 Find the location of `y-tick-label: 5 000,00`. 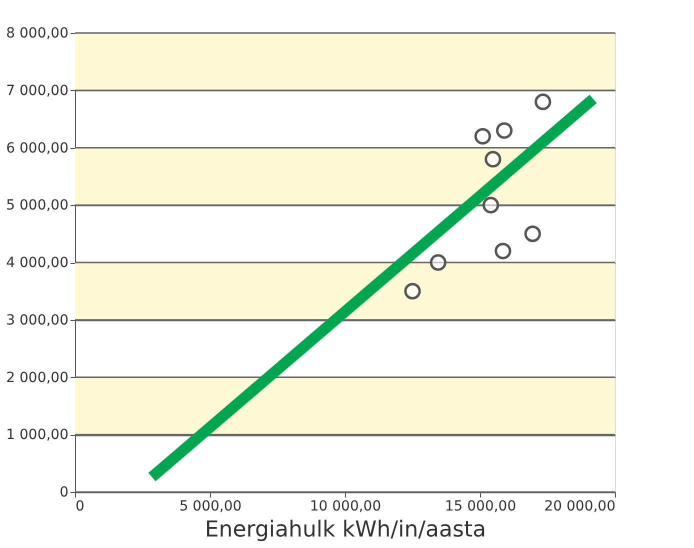

y-tick-label: 5 000,00 is located at coordinates (37, 206).